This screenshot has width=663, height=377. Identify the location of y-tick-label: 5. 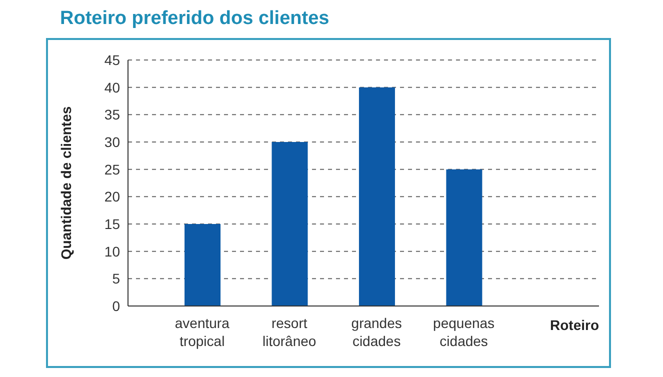
(116, 278).